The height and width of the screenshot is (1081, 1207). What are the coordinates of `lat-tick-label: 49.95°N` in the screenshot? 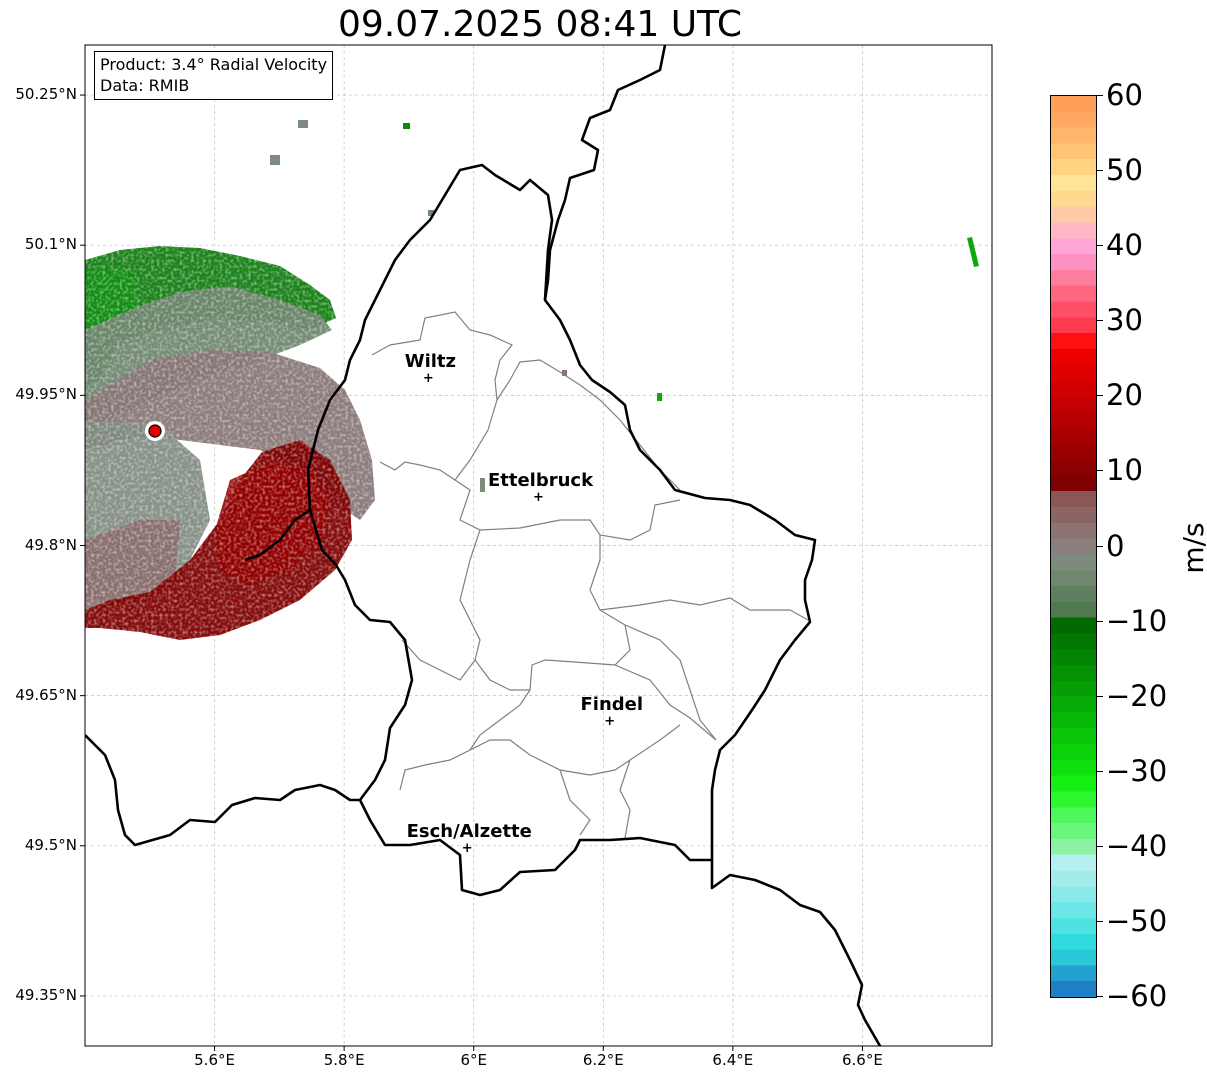 It's located at (46, 394).